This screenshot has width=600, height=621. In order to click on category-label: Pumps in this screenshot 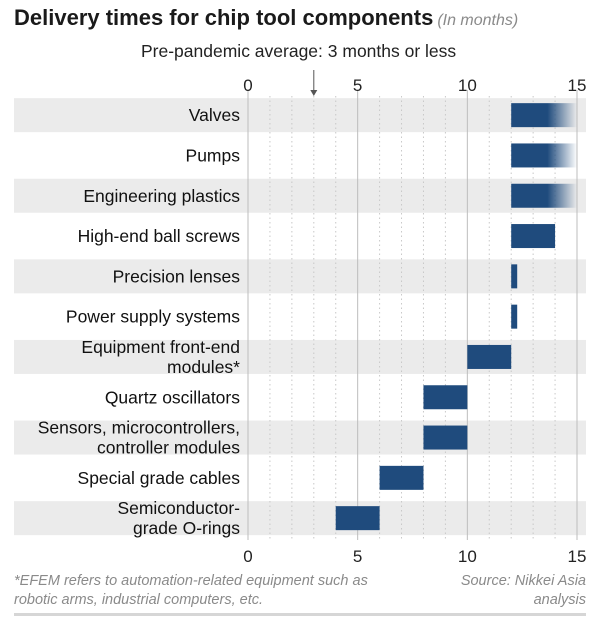, I will do `click(213, 155)`.